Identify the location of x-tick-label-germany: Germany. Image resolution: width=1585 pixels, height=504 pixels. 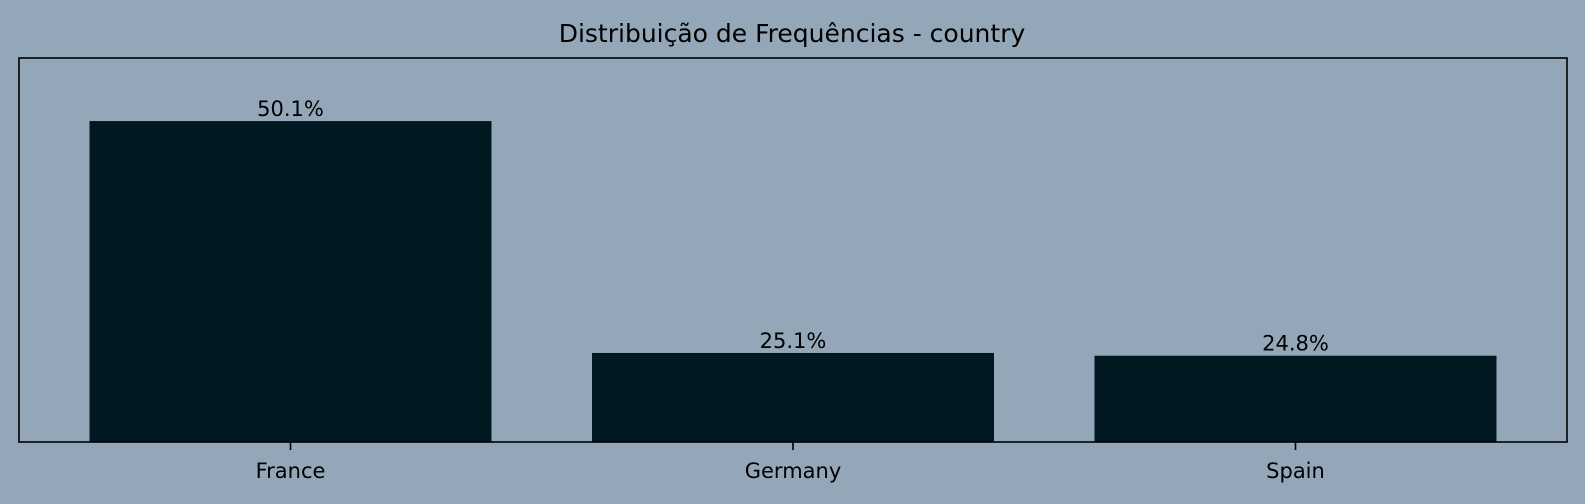
(793, 471).